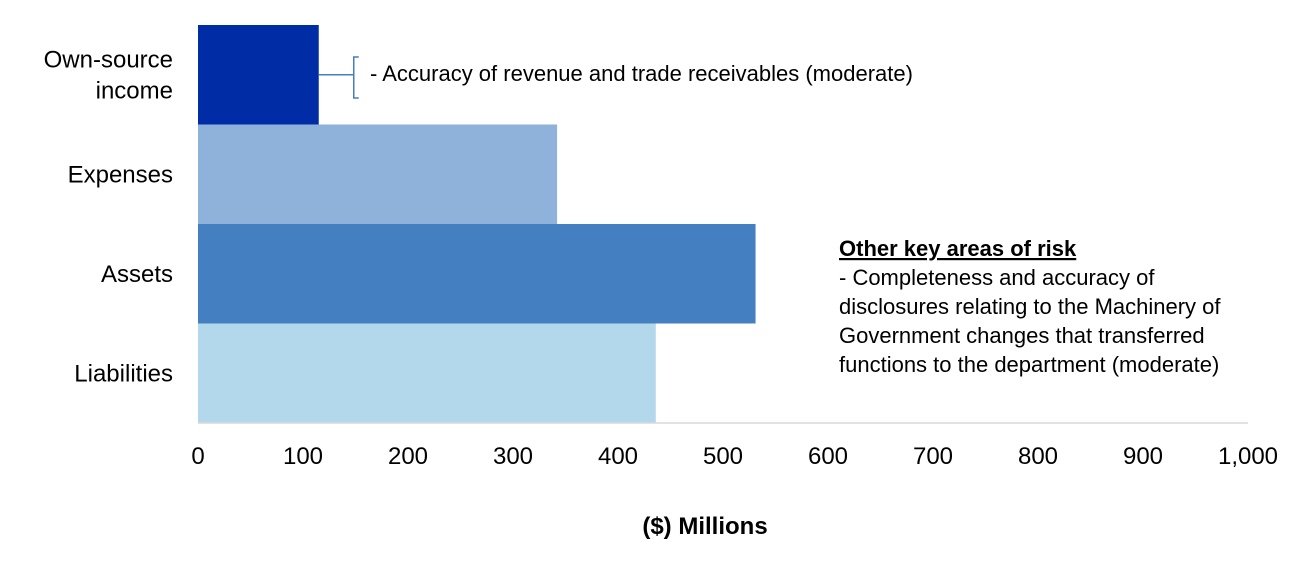  Describe the element at coordinates (1038, 456) in the screenshot. I see `x-tick-label: 800` at that location.